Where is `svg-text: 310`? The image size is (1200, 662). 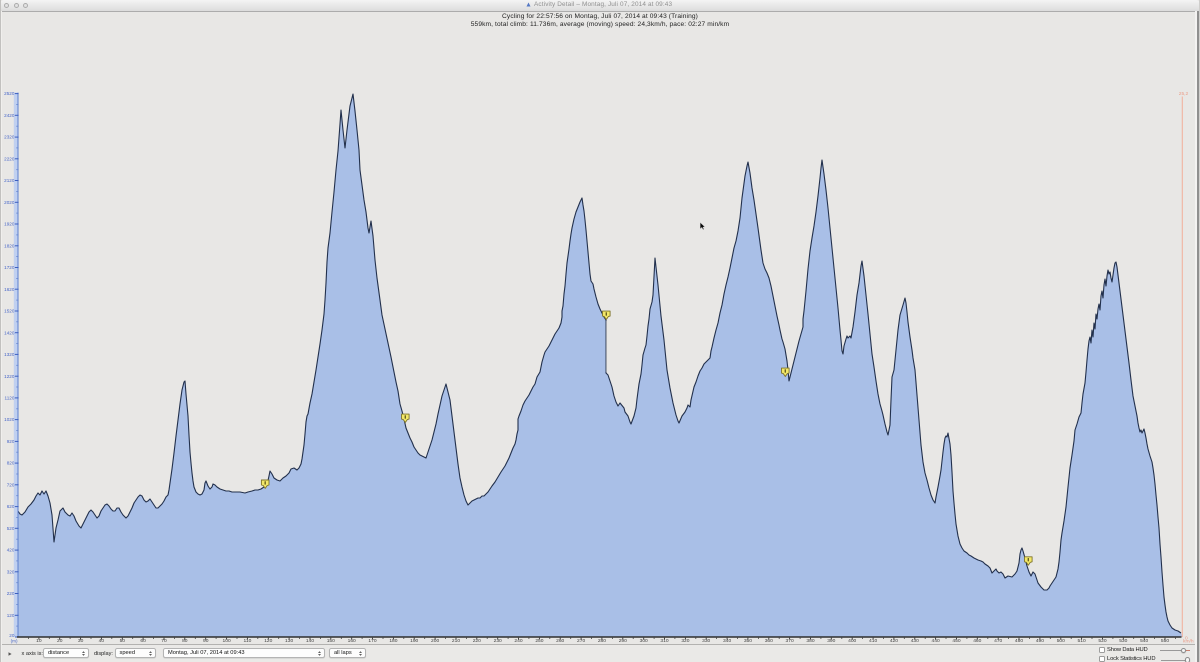 svg-text: 310 is located at coordinates (664, 641).